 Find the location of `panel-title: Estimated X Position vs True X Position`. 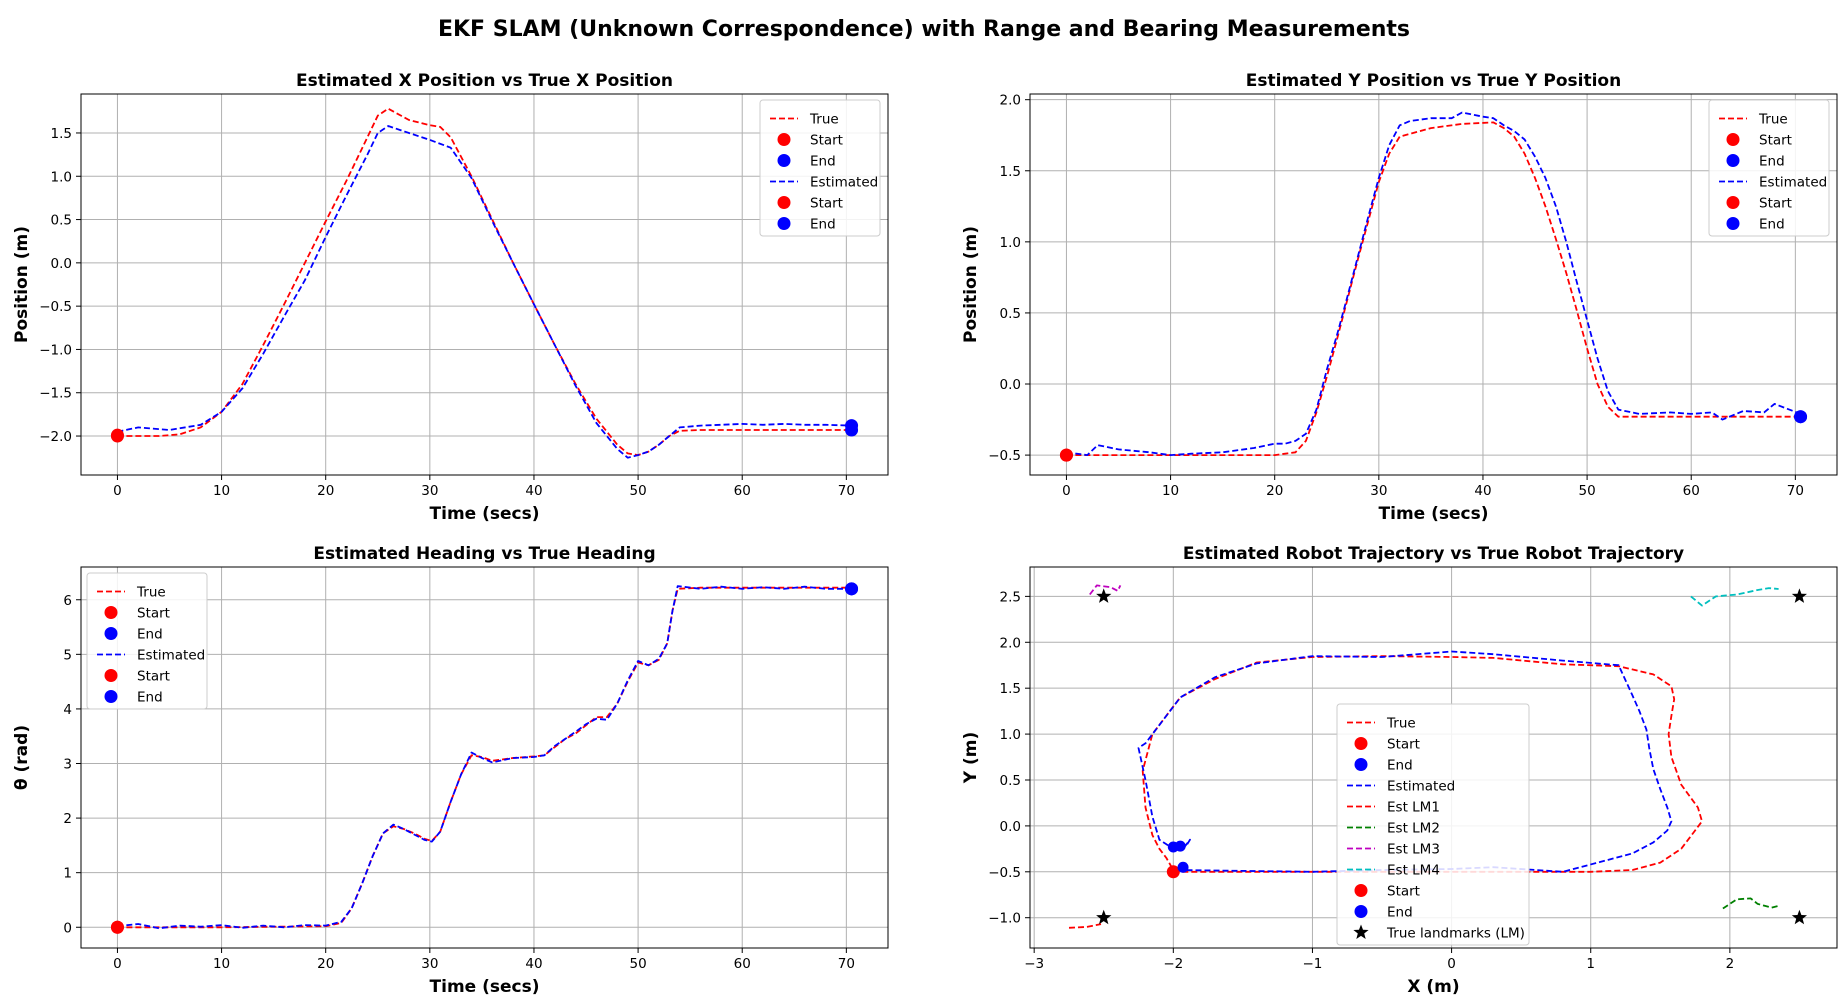

panel-title: Estimated X Position vs True X Position is located at coordinates (484, 81).